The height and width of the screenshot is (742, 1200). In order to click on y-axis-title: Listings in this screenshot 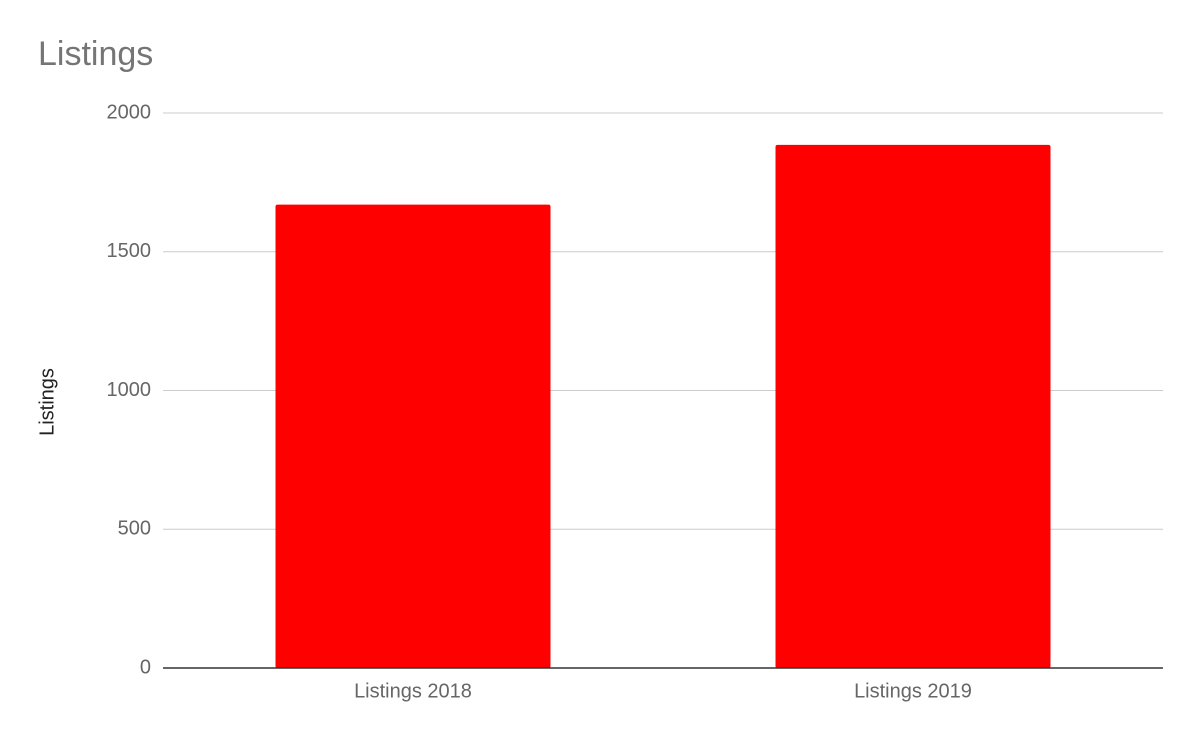, I will do `click(47, 402)`.